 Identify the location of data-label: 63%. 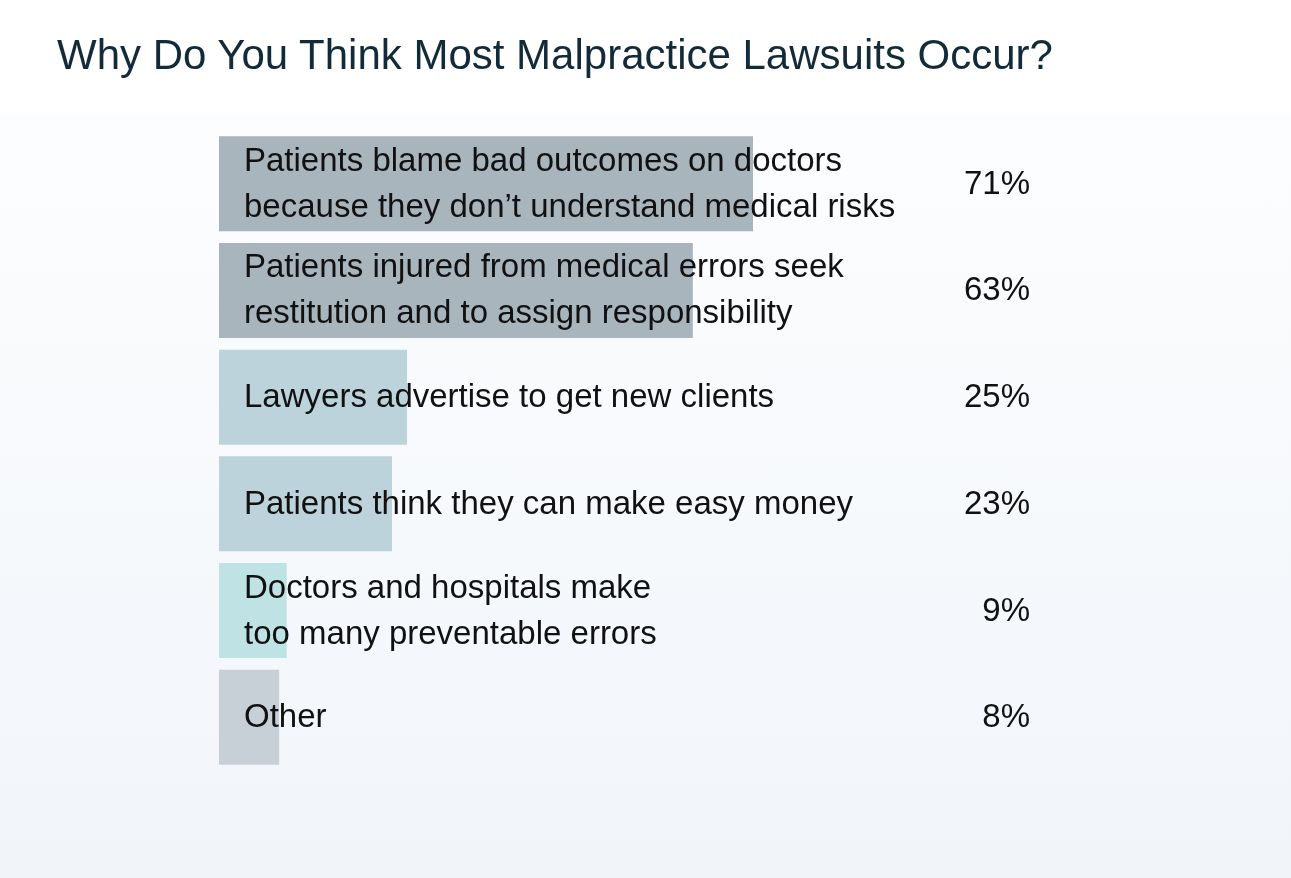
(996, 289).